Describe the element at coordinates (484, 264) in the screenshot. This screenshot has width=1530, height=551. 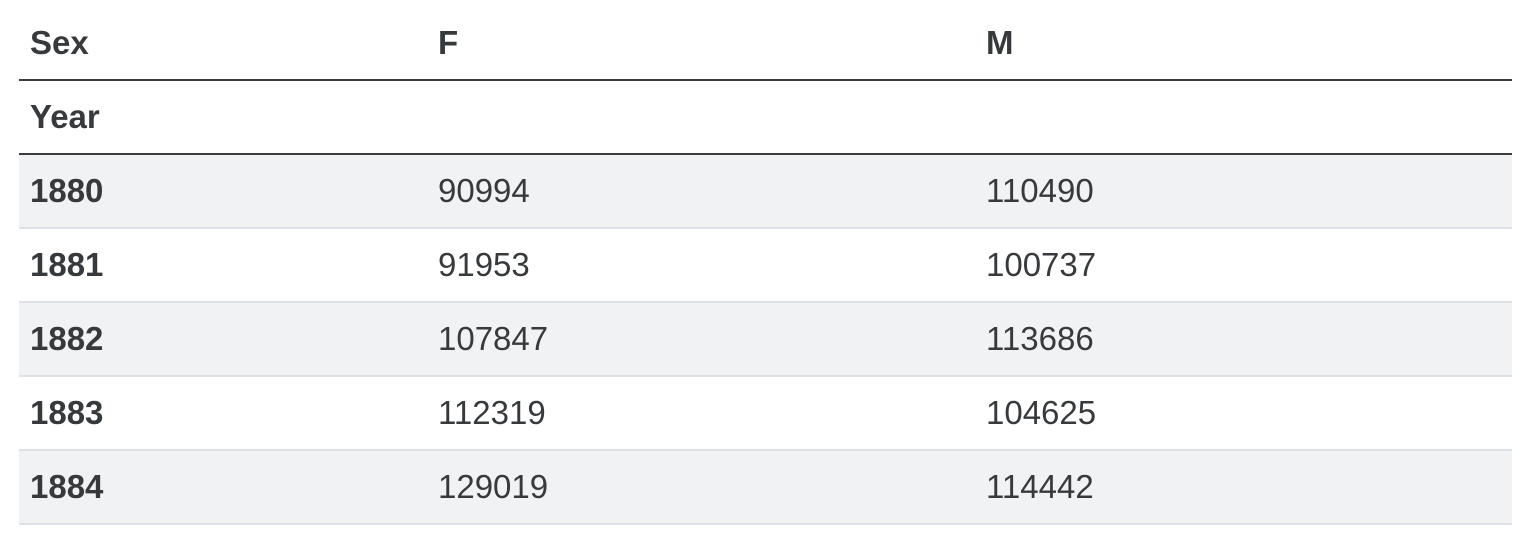
I see `cell-value-f: 91953` at that location.